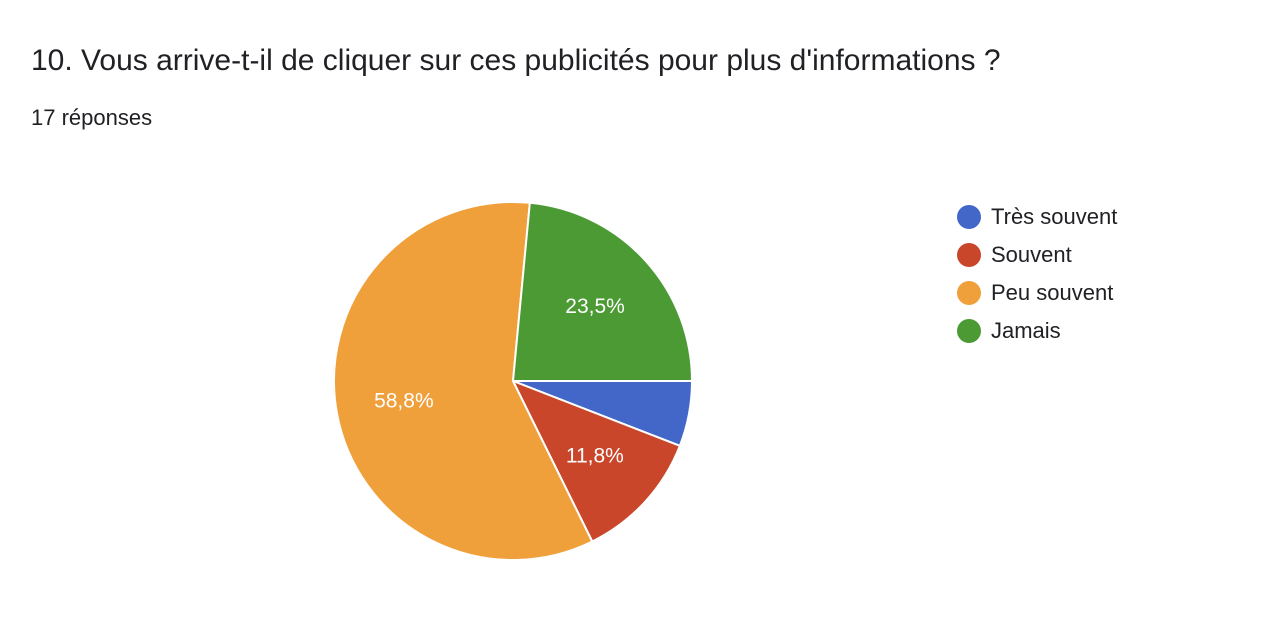  I want to click on legend-item-jamais: Jamais, so click(1037, 331).